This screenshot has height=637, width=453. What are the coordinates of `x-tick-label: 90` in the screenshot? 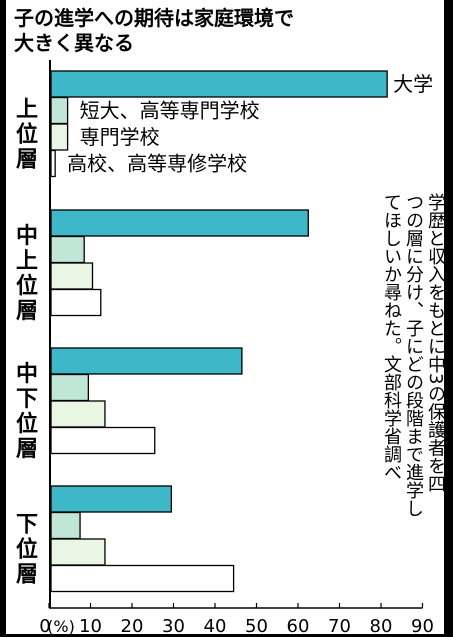 It's located at (422, 625).